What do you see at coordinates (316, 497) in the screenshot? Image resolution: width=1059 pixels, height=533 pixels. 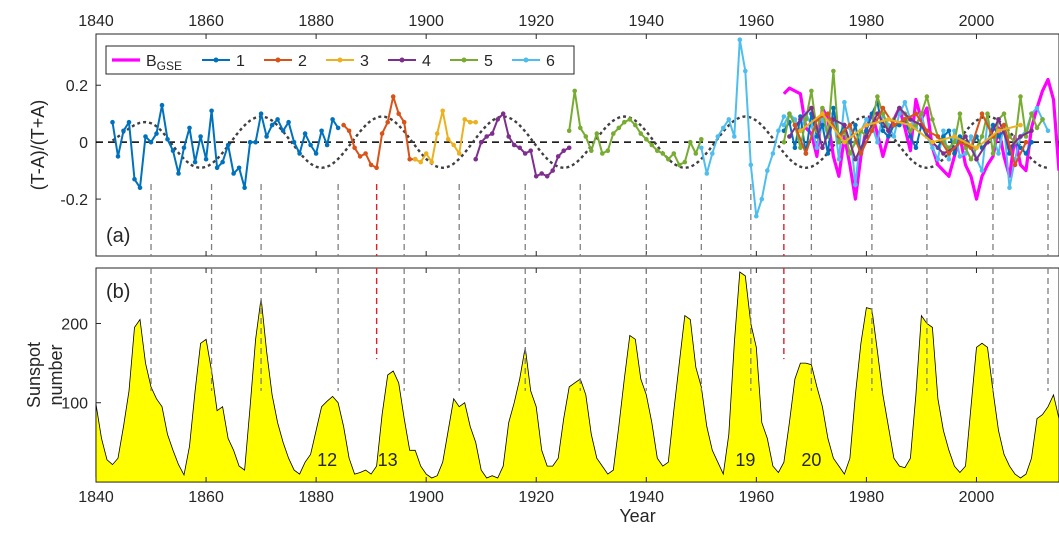 I see `x-tick-label: 1880` at bounding box center [316, 497].